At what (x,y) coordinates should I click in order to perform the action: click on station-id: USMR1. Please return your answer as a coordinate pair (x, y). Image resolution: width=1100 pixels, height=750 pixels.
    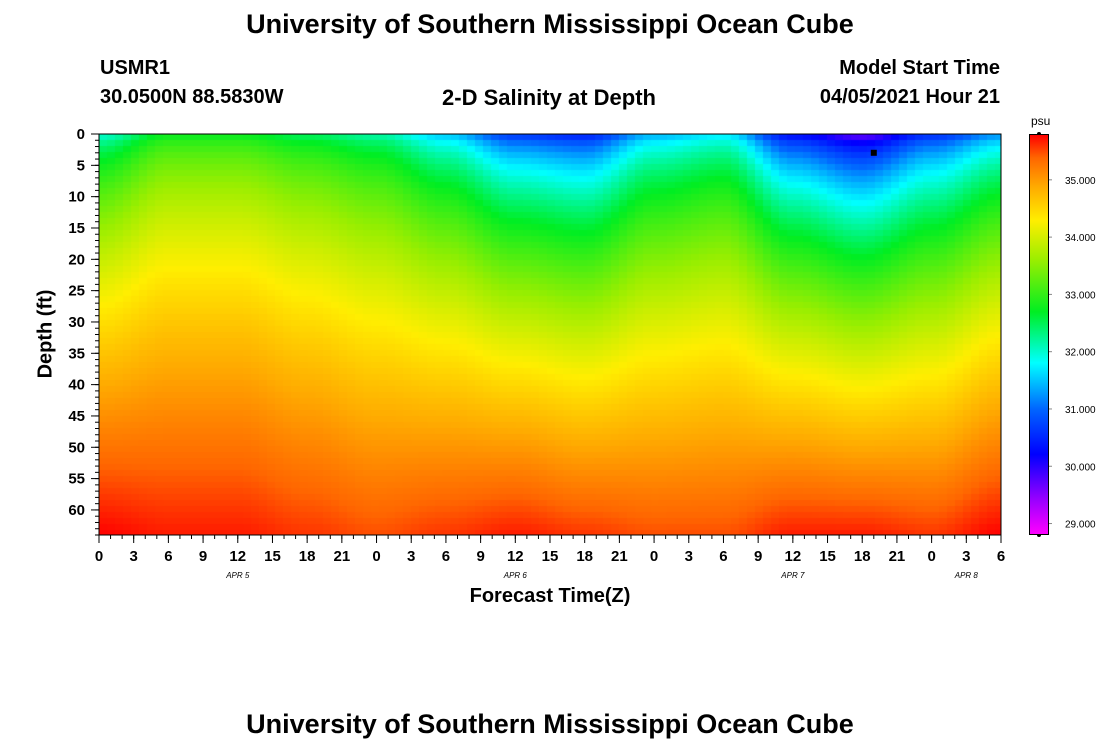
    Looking at the image, I should click on (135, 68).